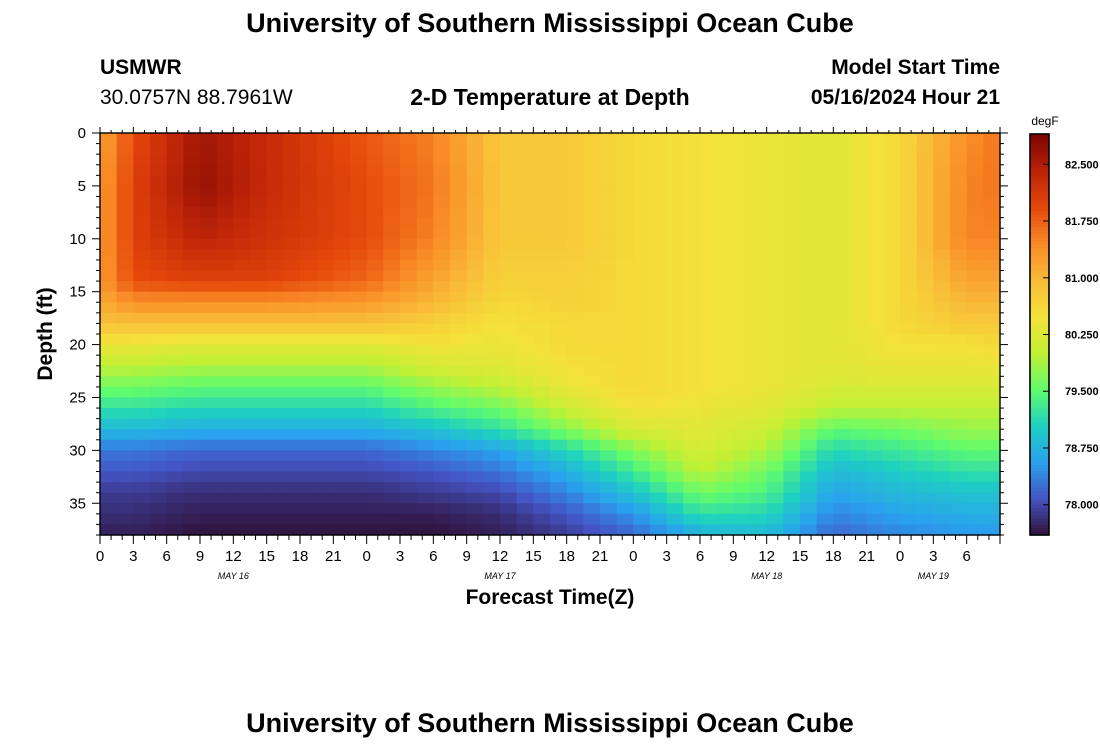 The image size is (1100, 750). What do you see at coordinates (866, 556) in the screenshot?
I see `x-tick-label: 21` at bounding box center [866, 556].